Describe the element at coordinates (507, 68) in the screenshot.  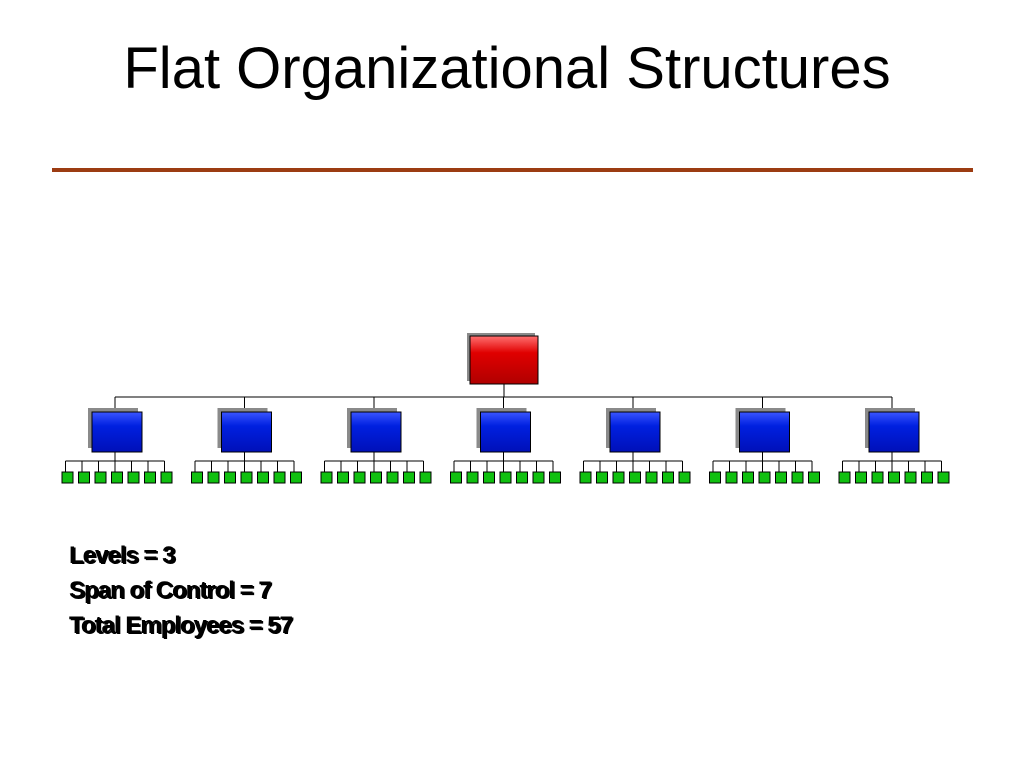
I see `slide-title: Flat Organizational Structures` at that location.